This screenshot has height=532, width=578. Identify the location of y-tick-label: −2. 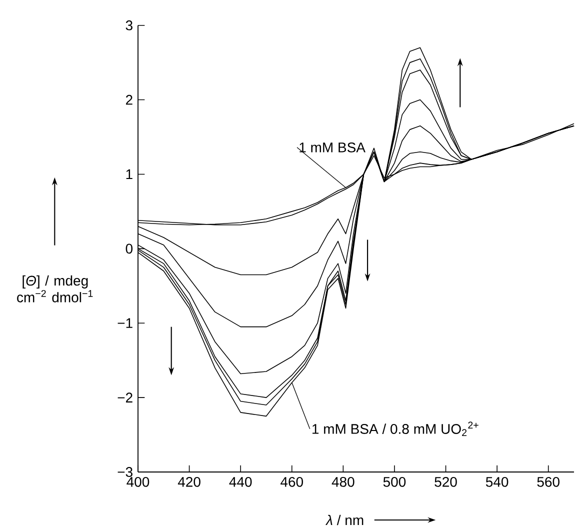
(125, 397).